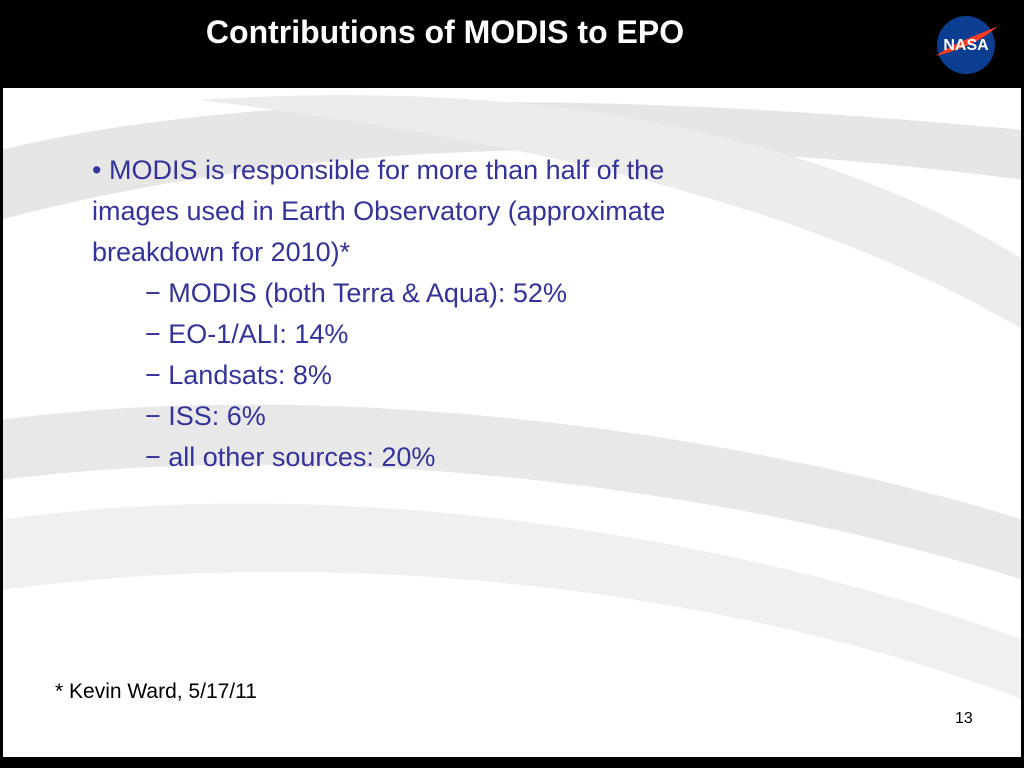 The image size is (1024, 768). Describe the element at coordinates (1022, 423) in the screenshot. I see `right-border` at that location.